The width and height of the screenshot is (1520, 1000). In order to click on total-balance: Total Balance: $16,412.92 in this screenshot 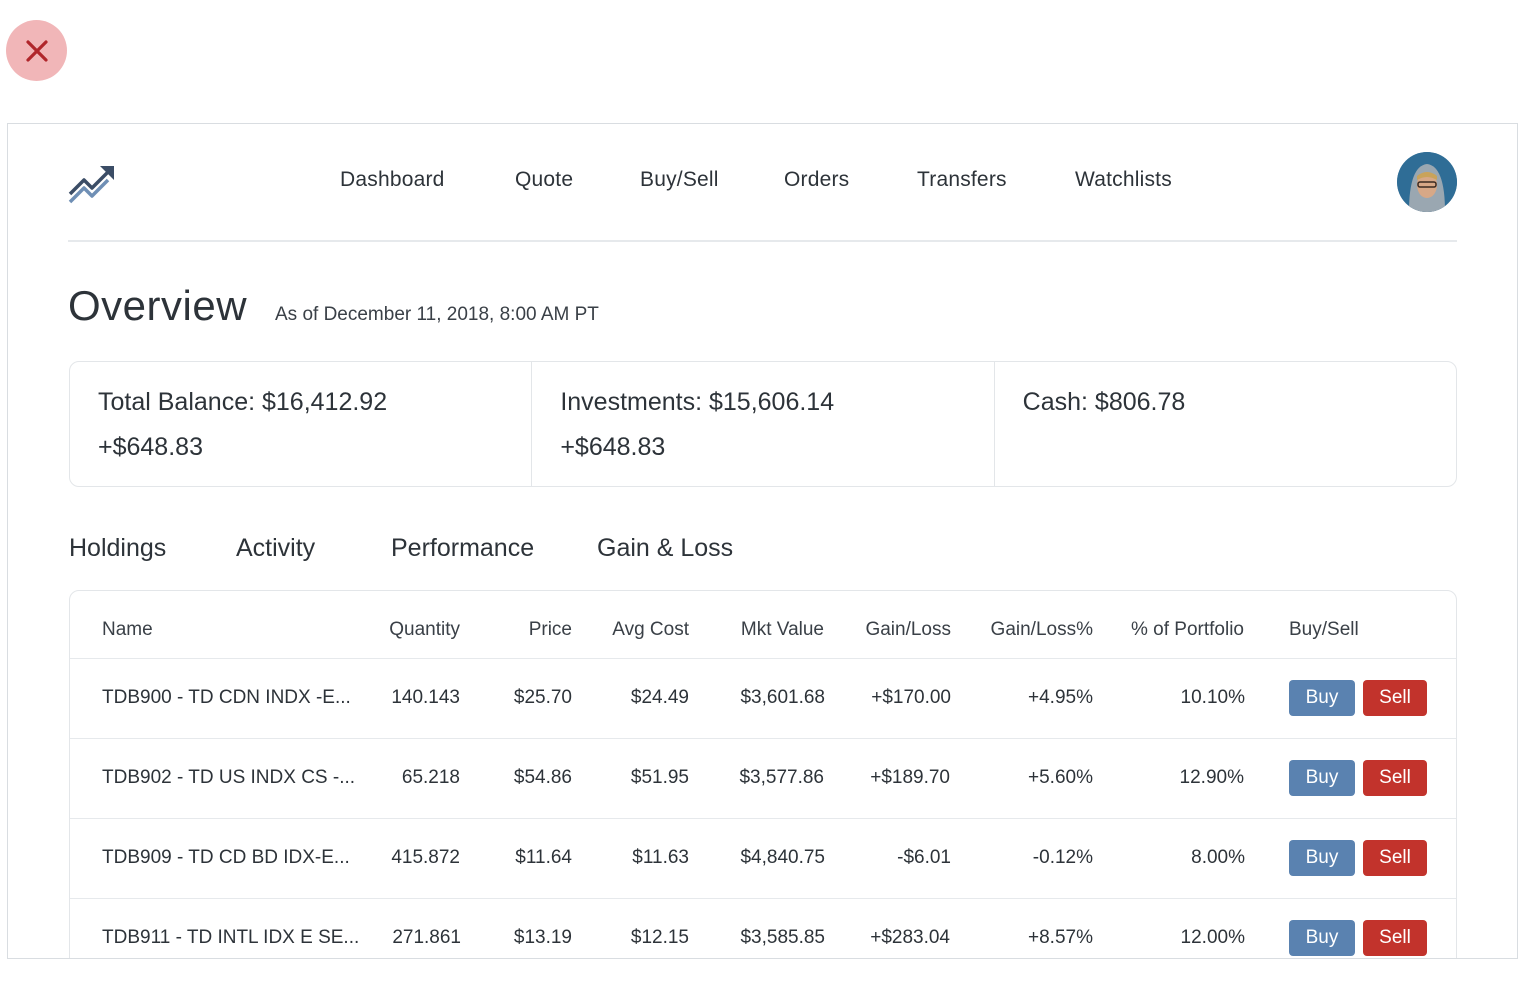, I will do `click(243, 402)`.